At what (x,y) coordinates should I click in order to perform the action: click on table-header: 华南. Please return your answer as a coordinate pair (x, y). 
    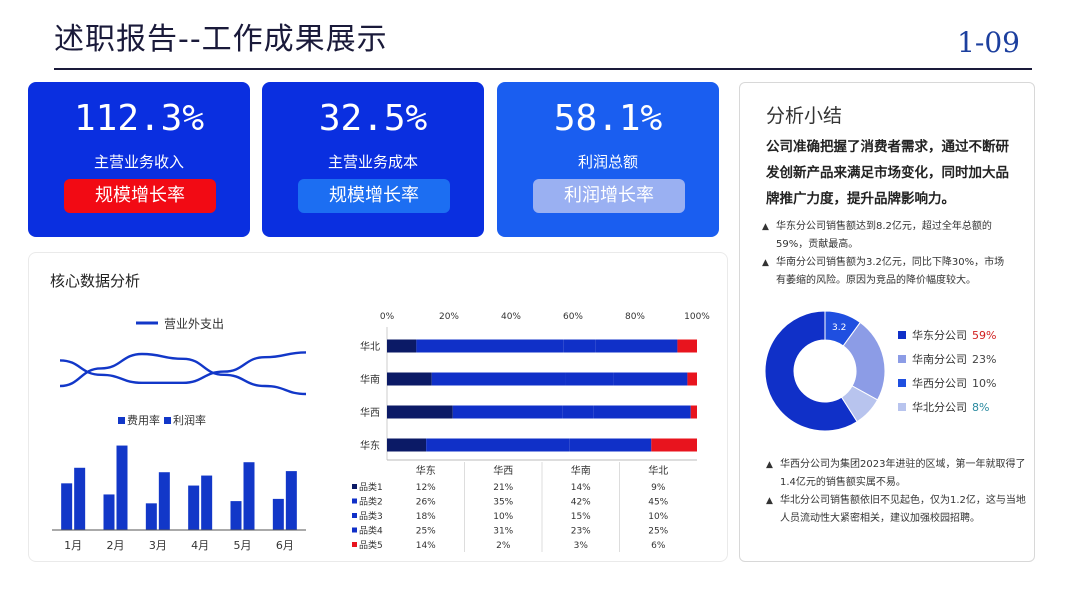
    Looking at the image, I should click on (581, 470).